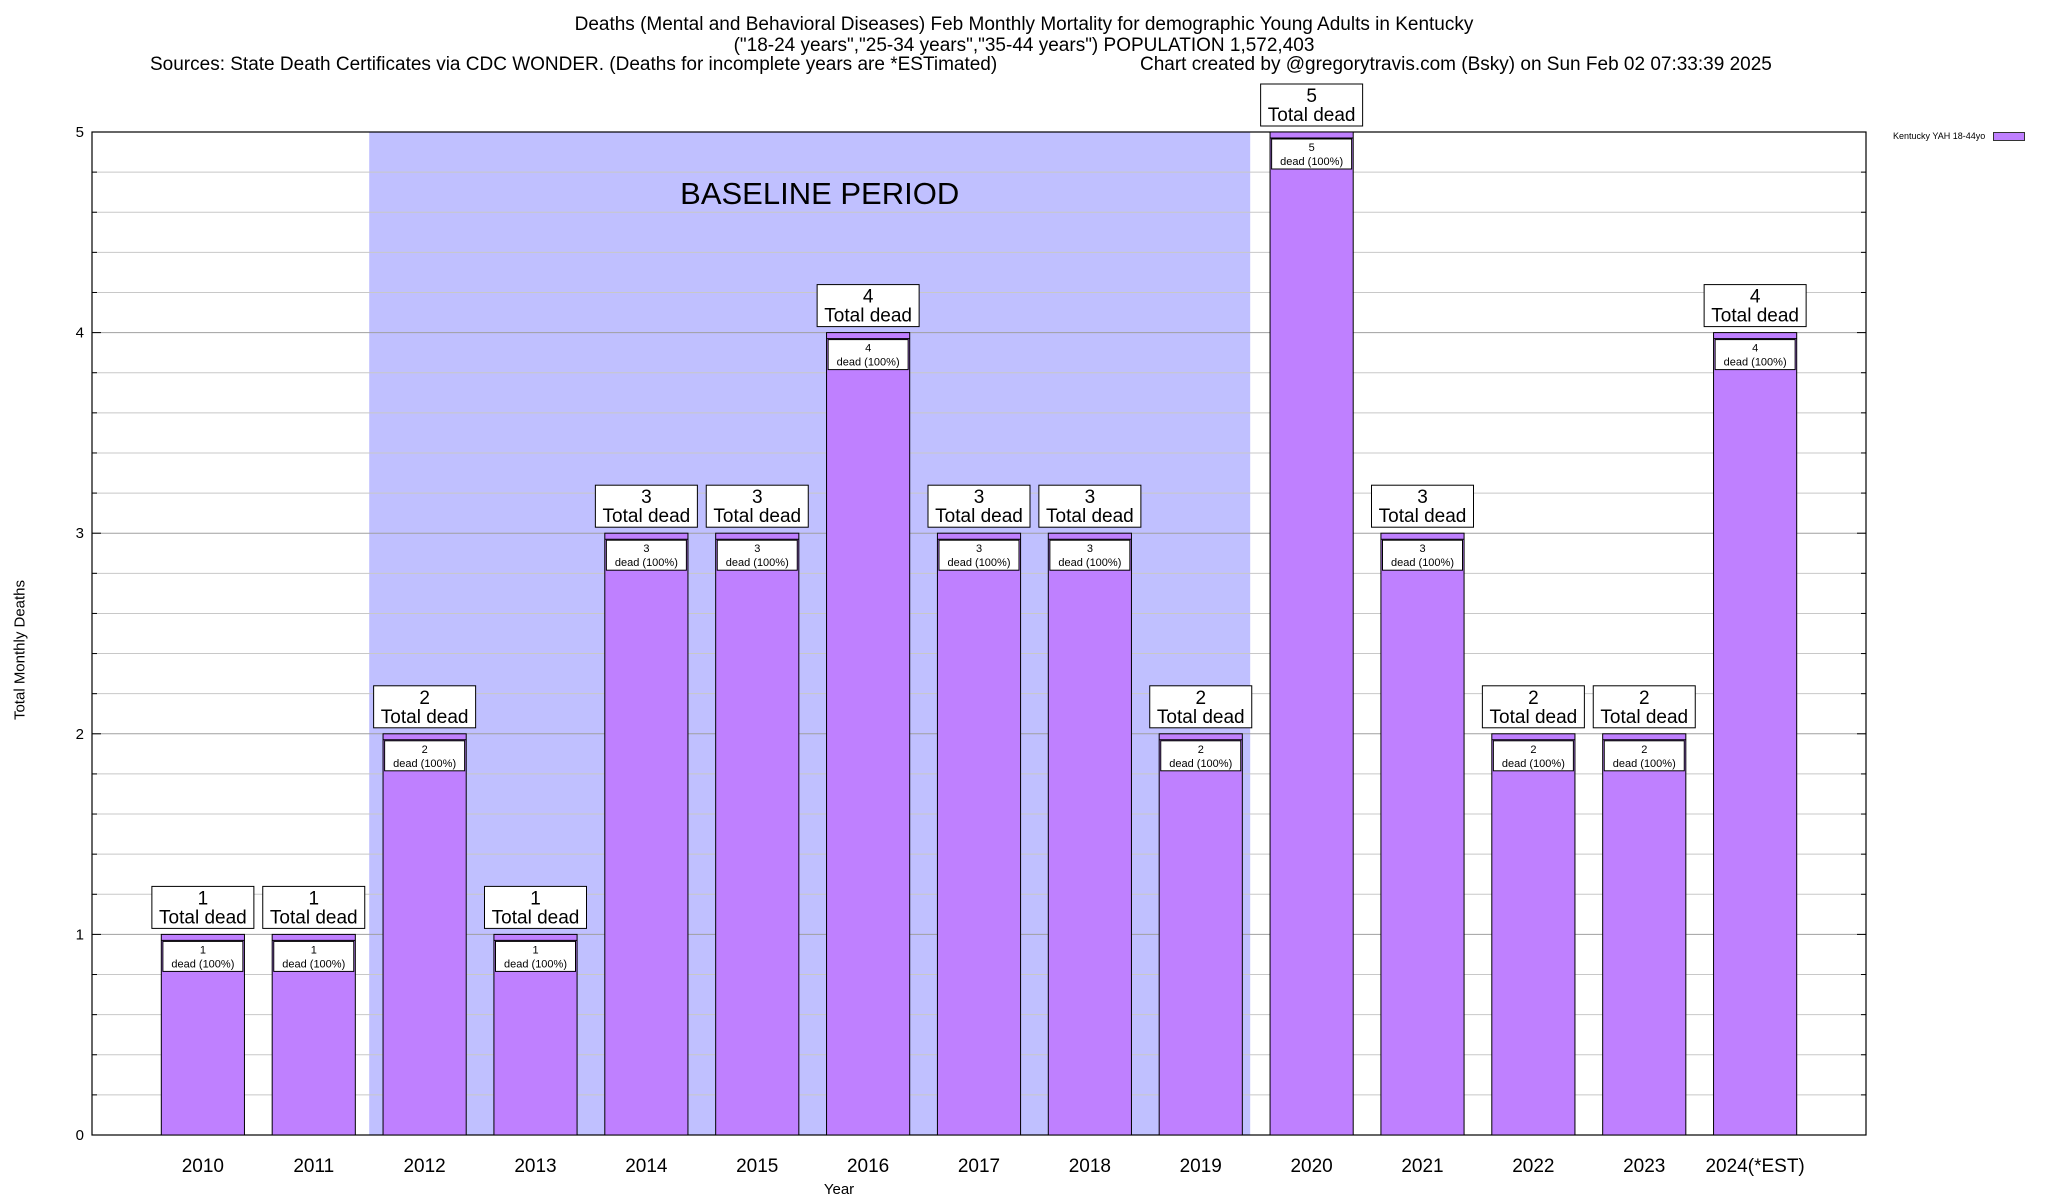 Image resolution: width=2048 pixels, height=1200 pixels. Describe the element at coordinates (535, 1166) in the screenshot. I see `x-tick-label: 2013` at that location.